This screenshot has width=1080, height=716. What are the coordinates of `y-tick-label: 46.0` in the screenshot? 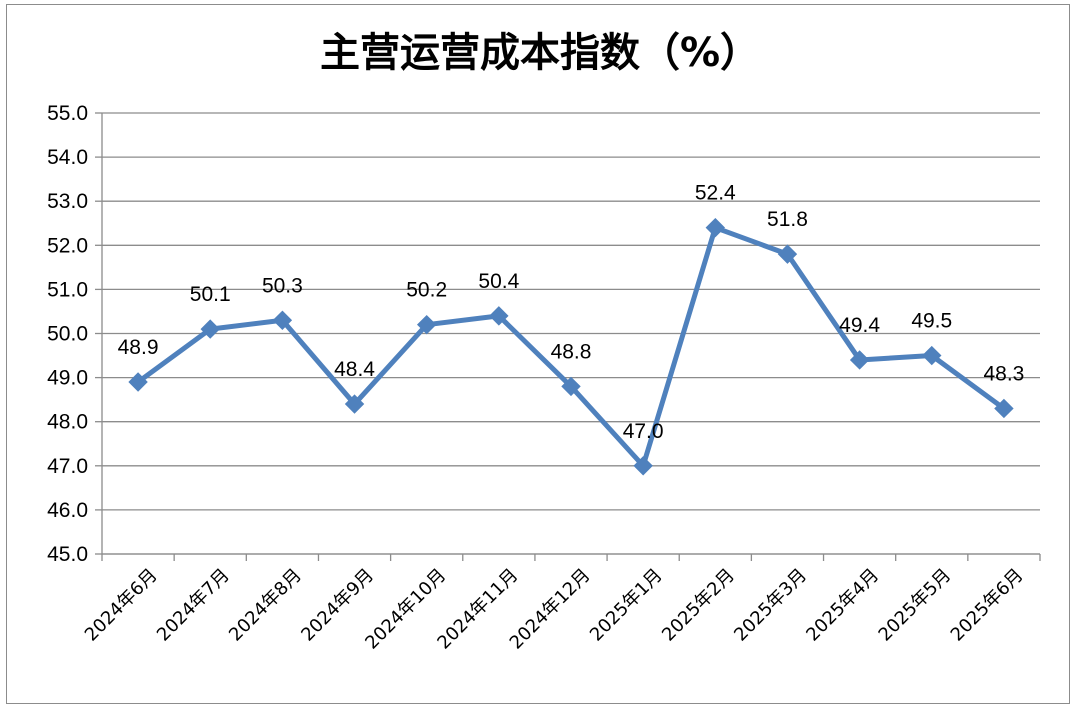 It's located at (67, 510).